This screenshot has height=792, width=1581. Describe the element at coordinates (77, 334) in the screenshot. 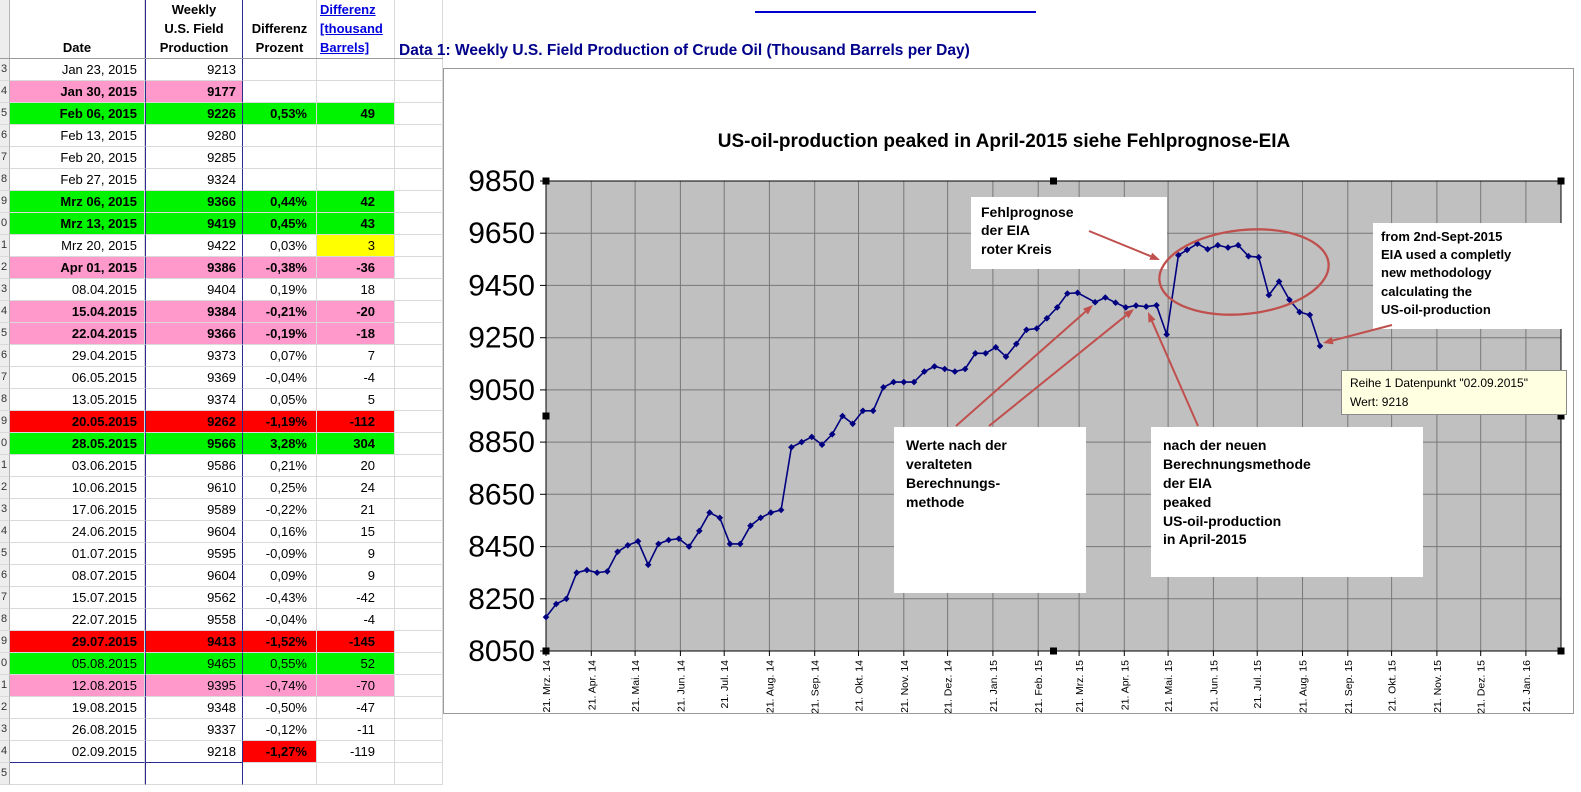

I see `date-cell: 22.04.2015` at that location.